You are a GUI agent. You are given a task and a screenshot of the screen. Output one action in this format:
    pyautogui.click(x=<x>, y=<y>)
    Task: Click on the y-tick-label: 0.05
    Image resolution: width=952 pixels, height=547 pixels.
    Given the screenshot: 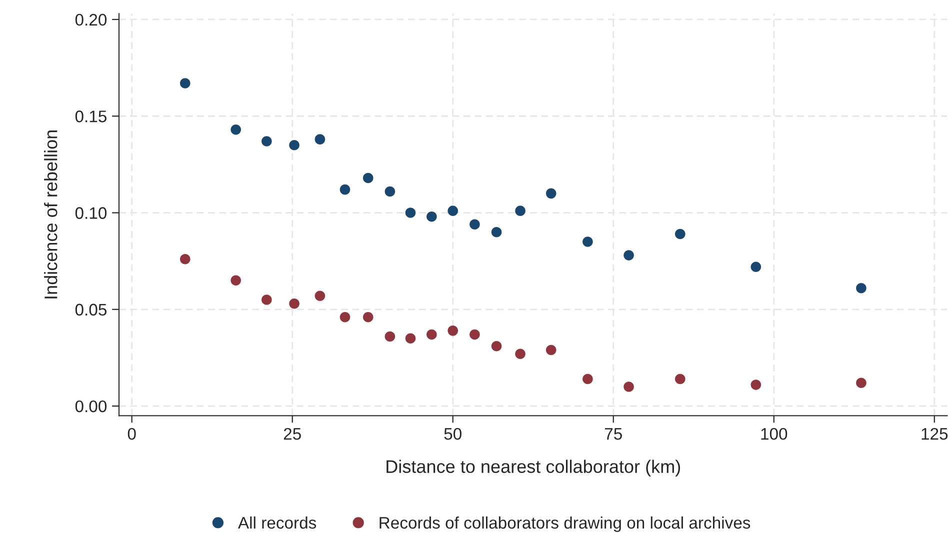 What is the action you would take?
    pyautogui.click(x=90, y=310)
    